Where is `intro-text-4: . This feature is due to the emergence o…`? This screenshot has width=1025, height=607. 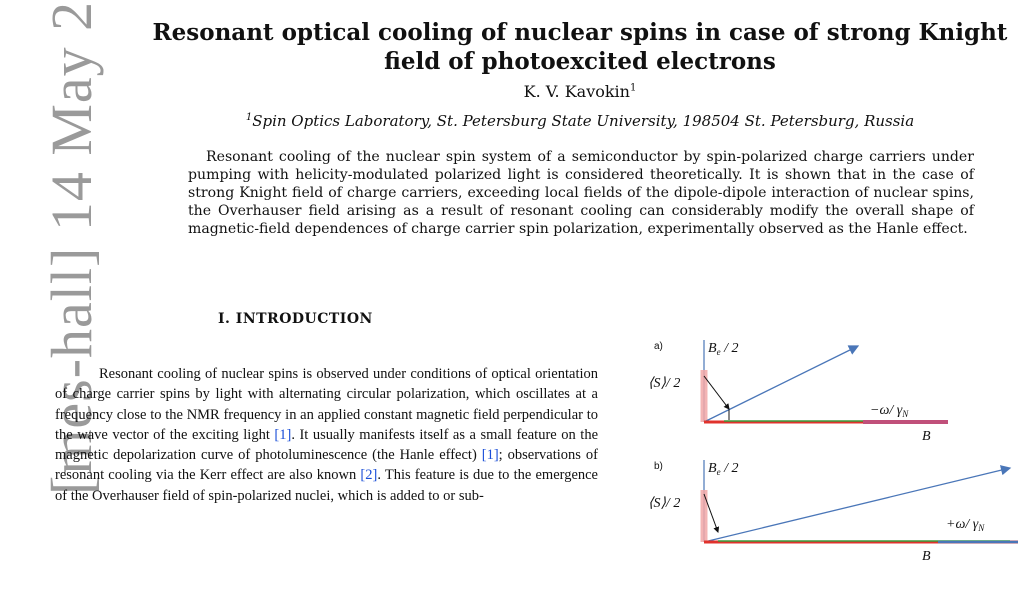 intro-text-4: . This feature is due to the emergence o… is located at coordinates (326, 485).